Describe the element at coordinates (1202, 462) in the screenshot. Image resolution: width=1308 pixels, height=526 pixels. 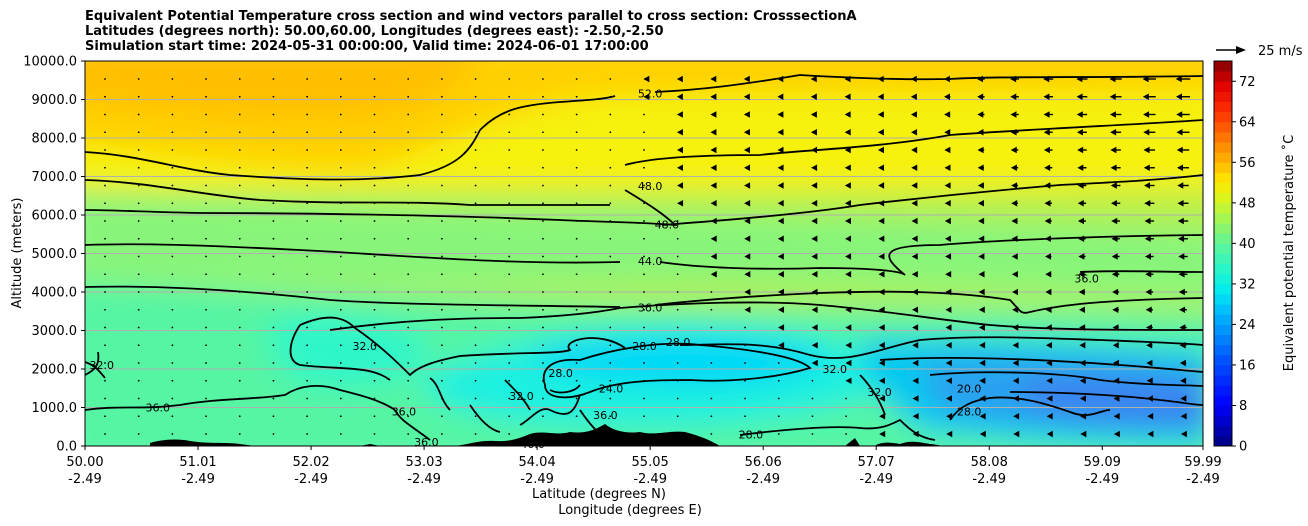
I see `x-tick-lat: 59.99` at that location.